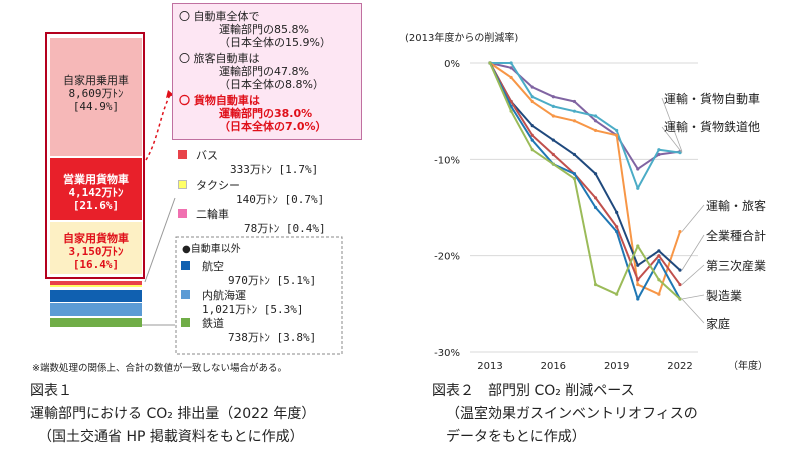 Image resolution: width=804 pixels, height=466 pixels. I want to click on figure2-caption-line-3: データをもとに作成）, so click(516, 437).